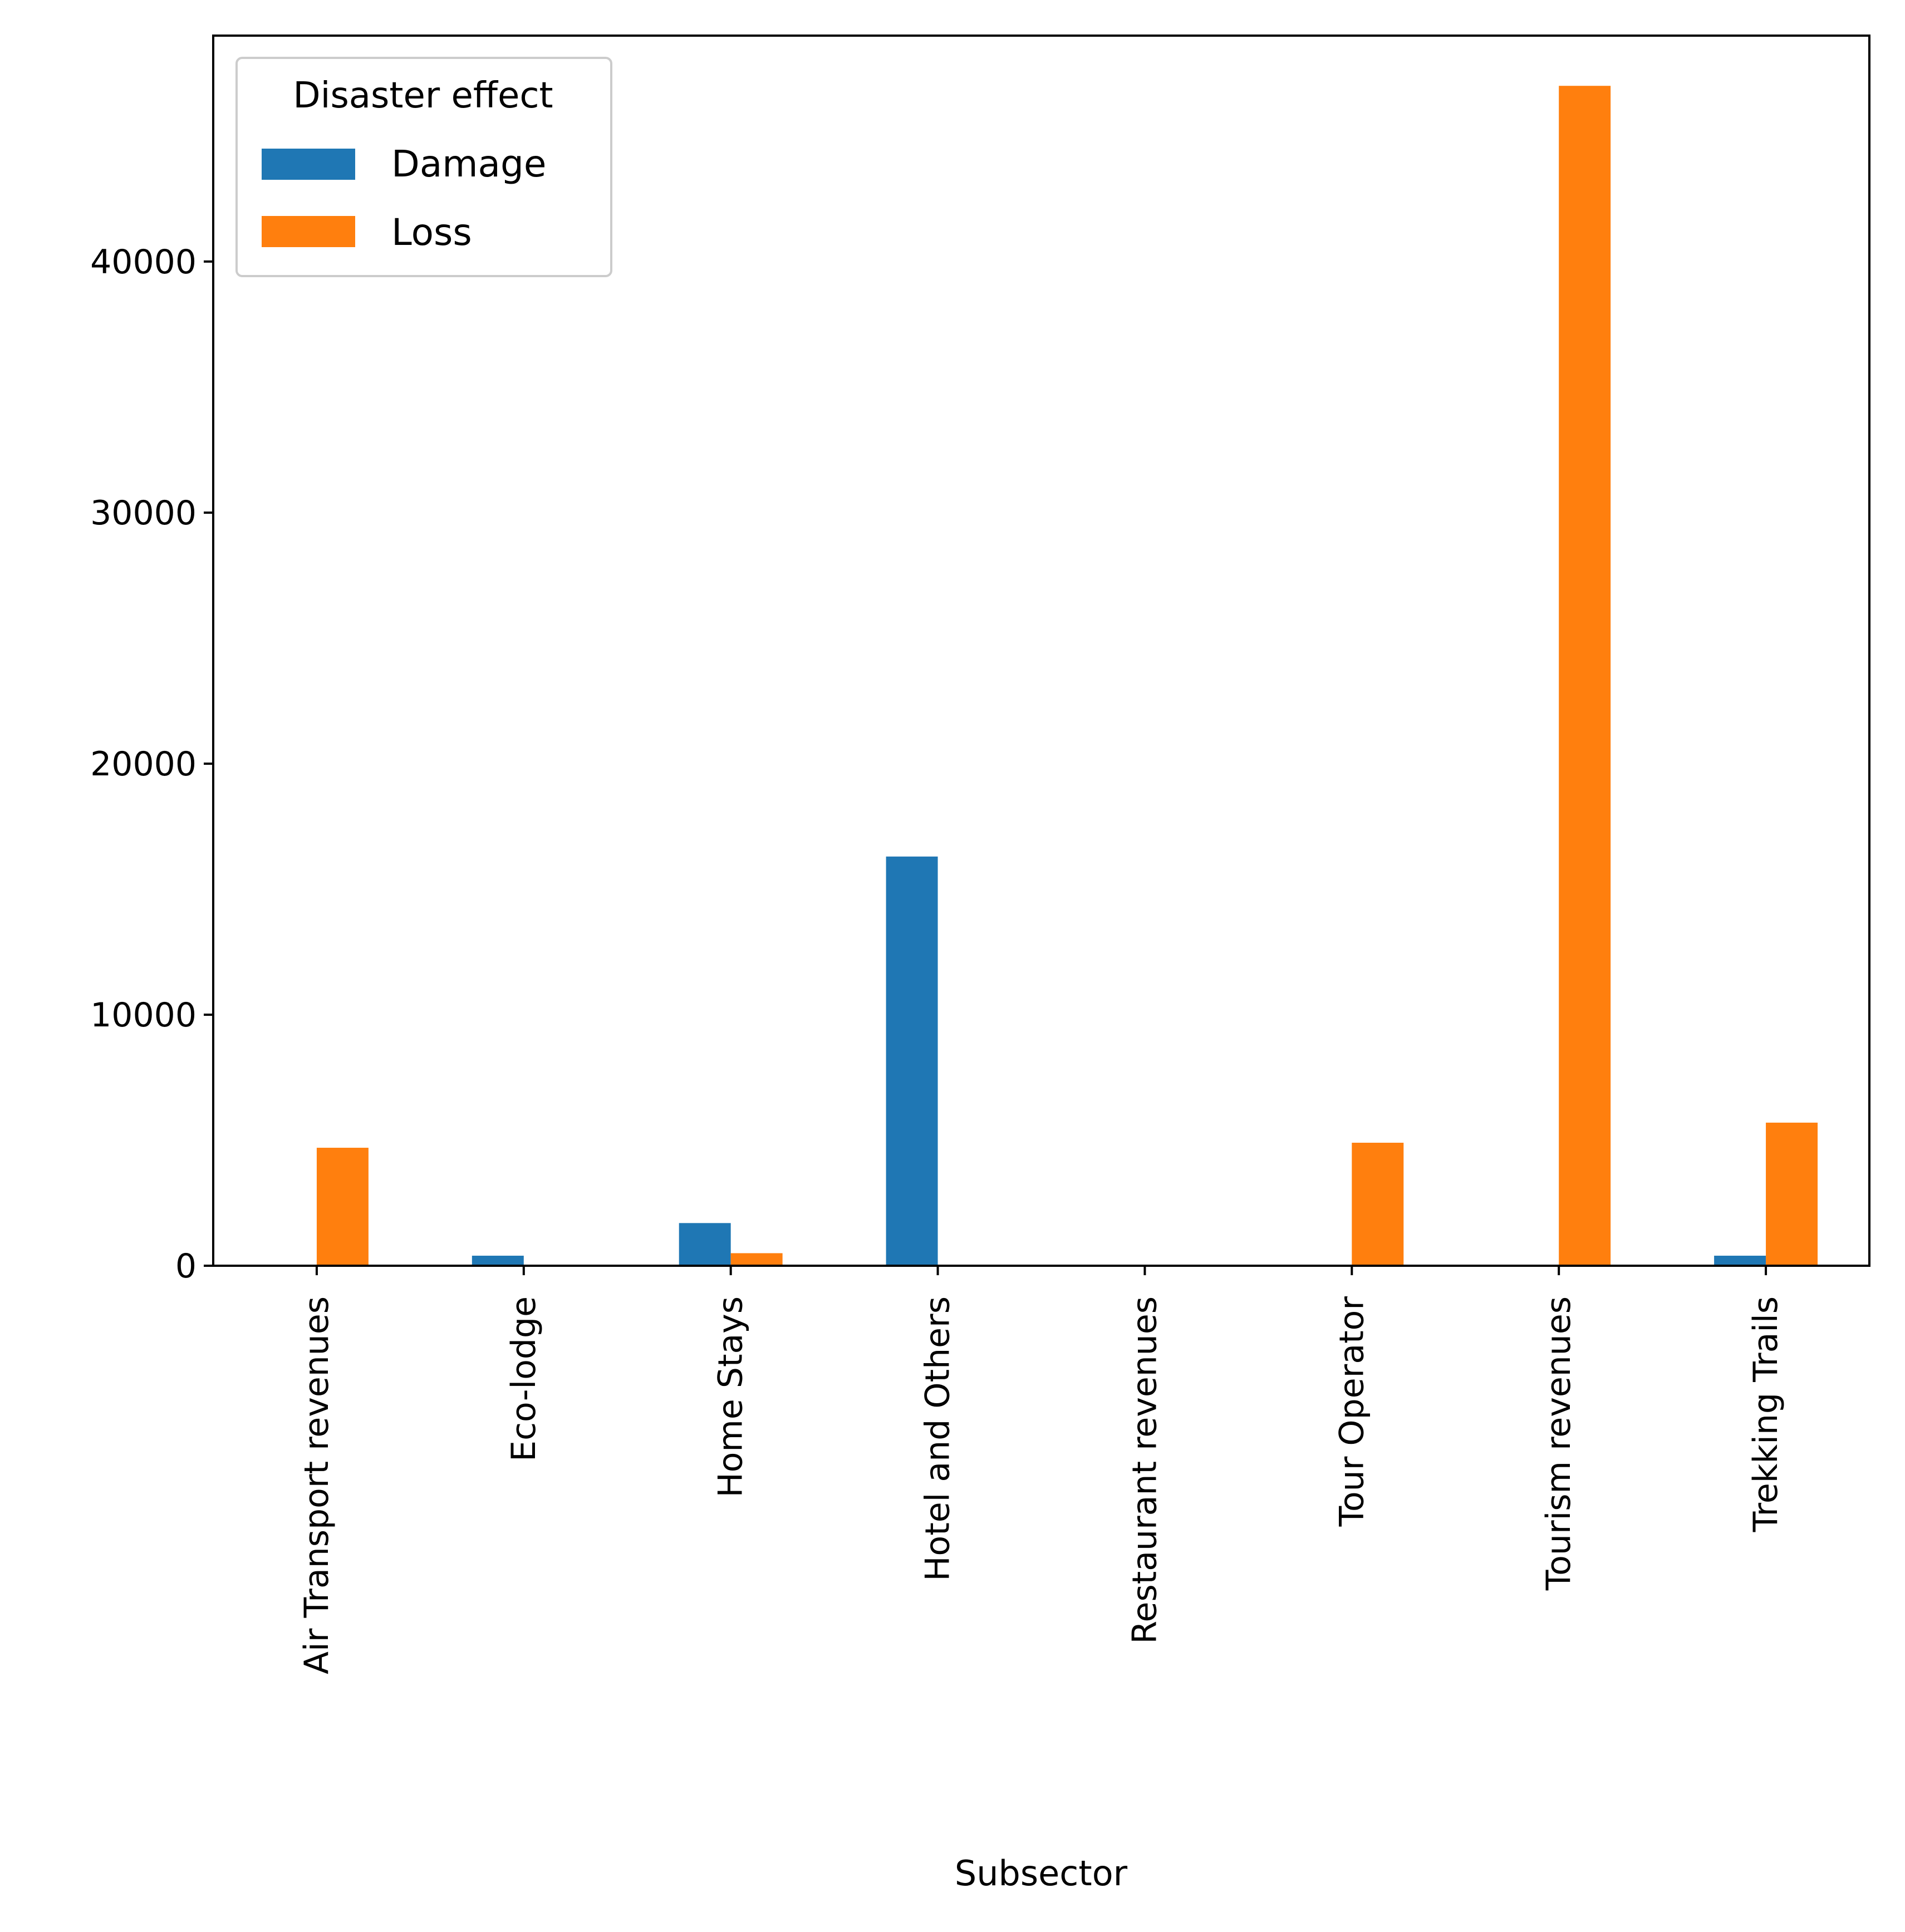 The width and height of the screenshot is (1905, 1932). Describe the element at coordinates (342, 1207) in the screenshot. I see `bar-loss-air-transport-revenues` at that location.